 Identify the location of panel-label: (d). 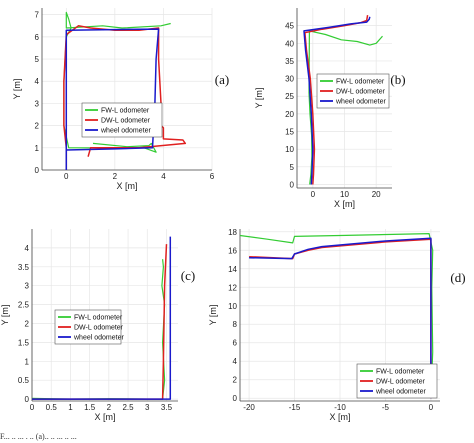
(457, 277).